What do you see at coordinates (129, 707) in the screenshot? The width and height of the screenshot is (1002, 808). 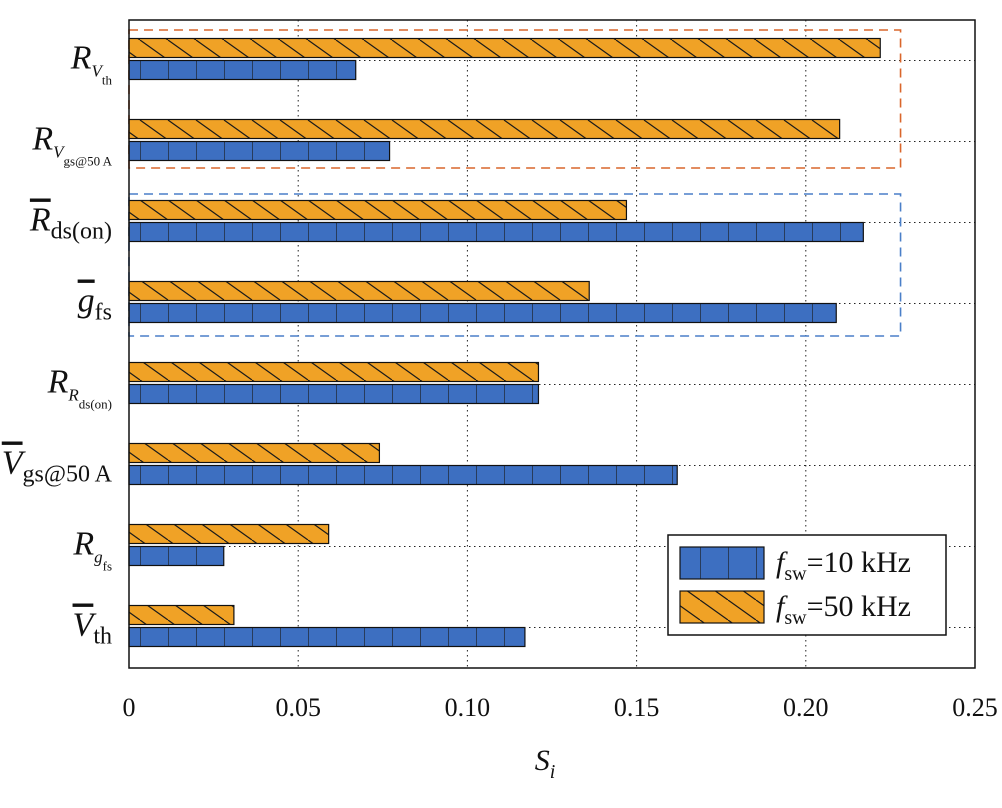 I see `x-tick-label: 0` at bounding box center [129, 707].